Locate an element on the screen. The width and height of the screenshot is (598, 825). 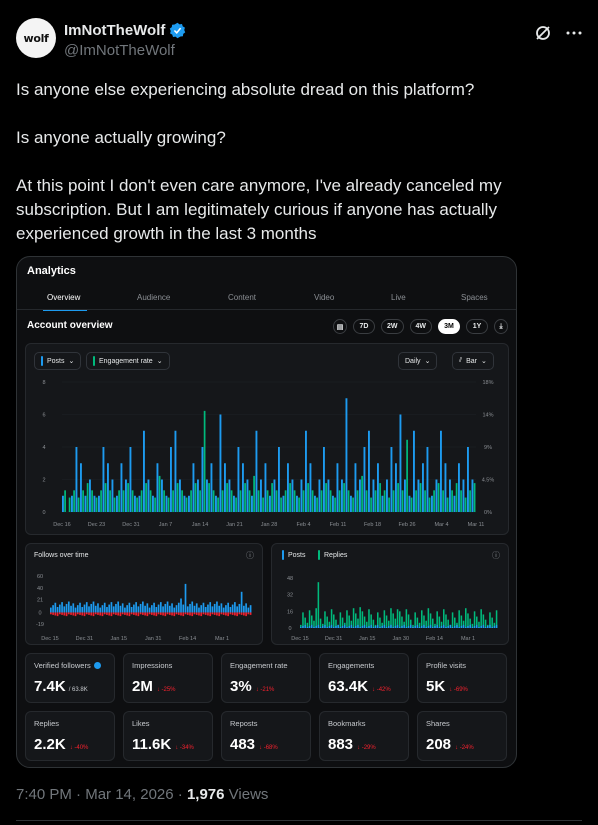
x-tick-label: Dec 31 is located at coordinates (84, 639).